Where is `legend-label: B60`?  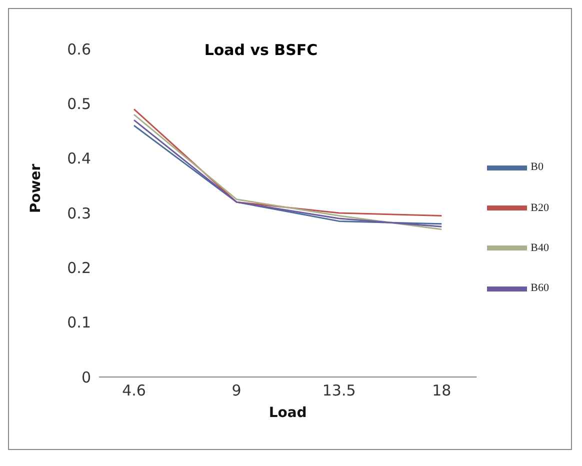 legend-label: B60 is located at coordinates (539, 288).